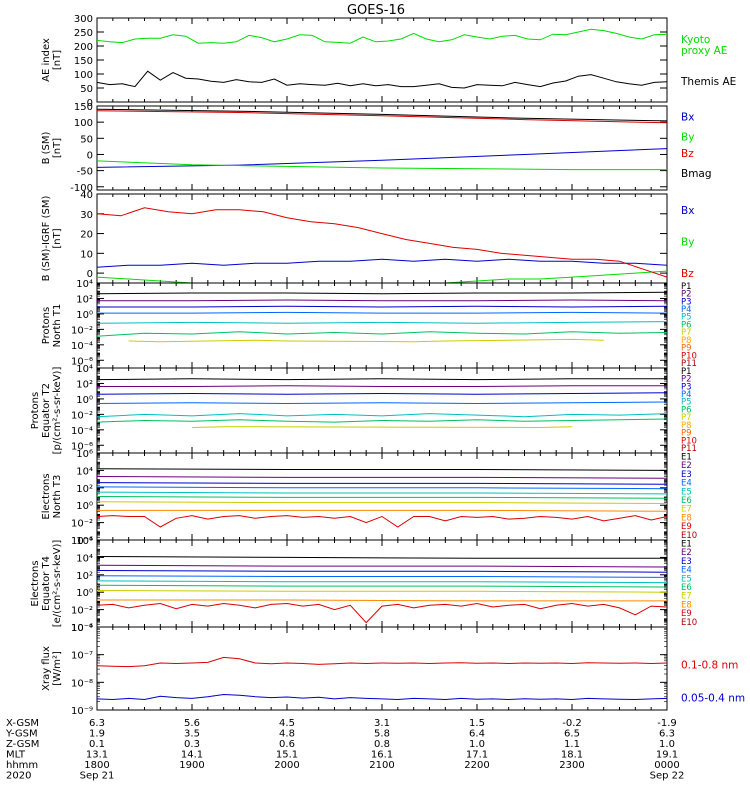 Image resolution: width=750 pixels, height=800 pixels. I want to click on series-line-p4, so click(382, 403).